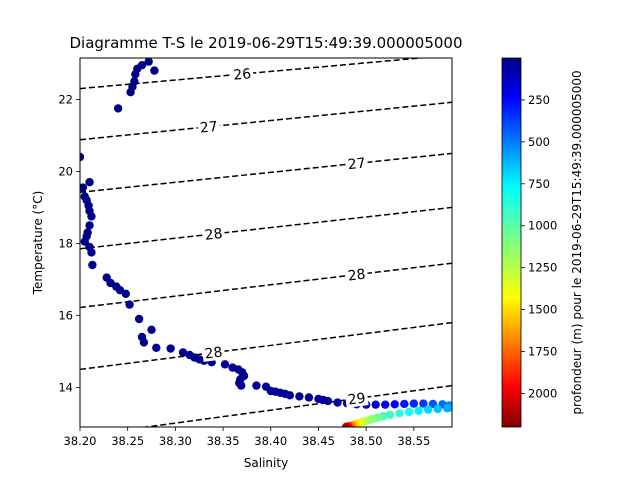  What do you see at coordinates (542, 393) in the screenshot?
I see `colorbar-tick-label: 2000` at bounding box center [542, 393].